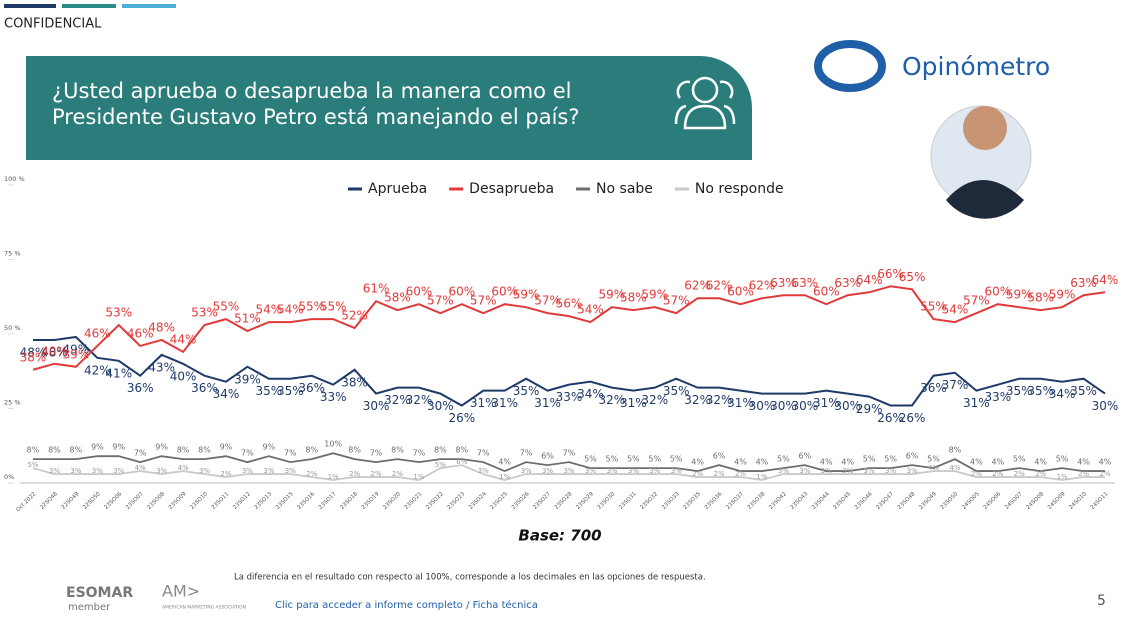 The image size is (1125, 628). Describe the element at coordinates (821, 501) in the screenshot. I see `x-tick-label: 23SO44` at that location.